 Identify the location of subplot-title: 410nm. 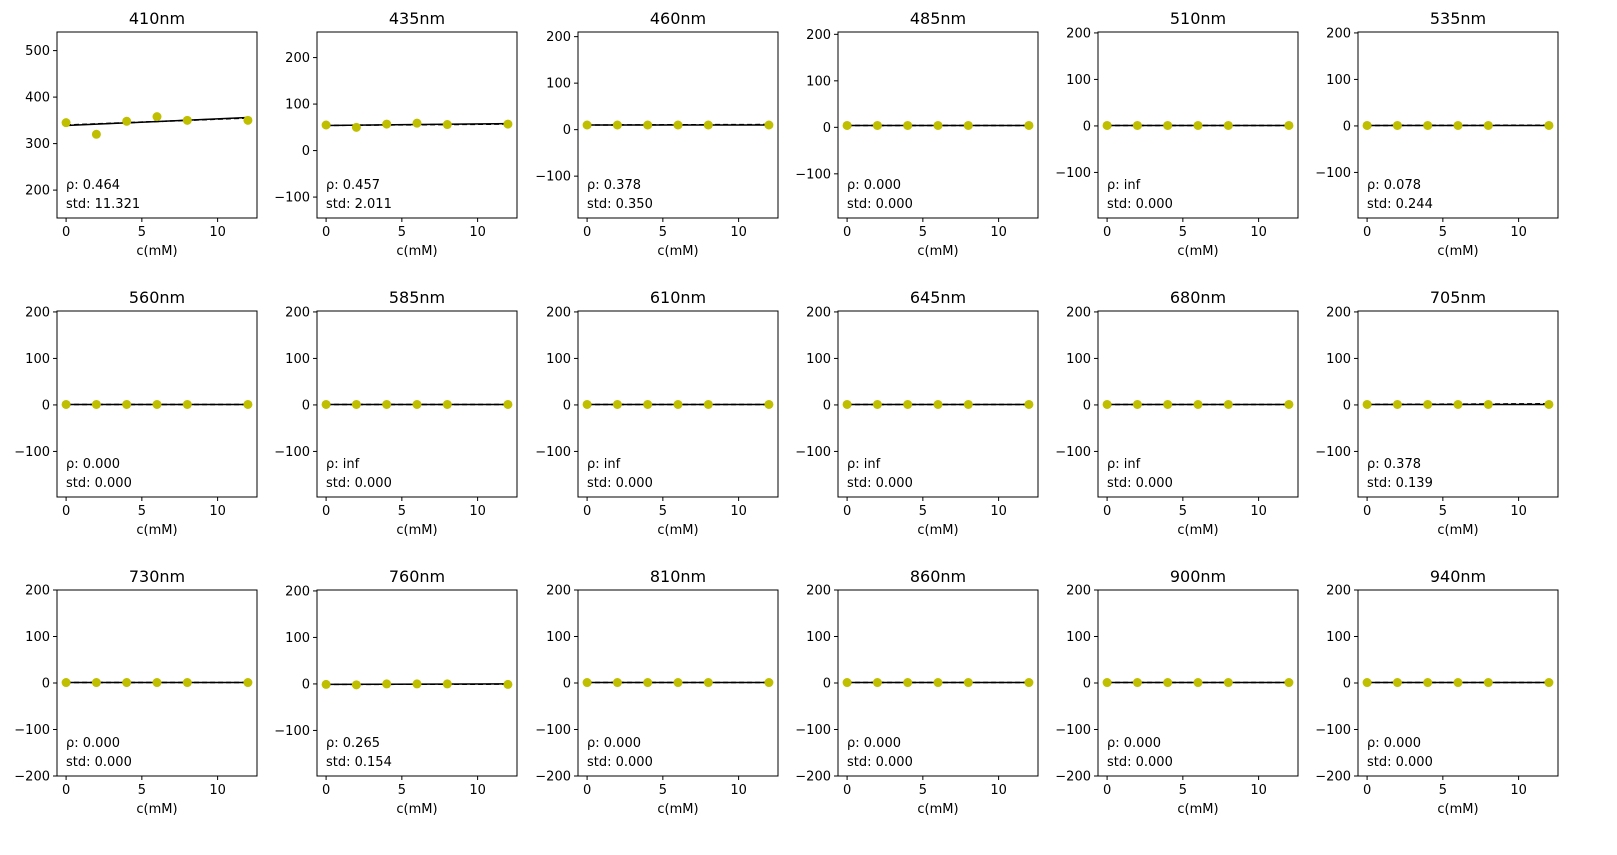
(157, 18).